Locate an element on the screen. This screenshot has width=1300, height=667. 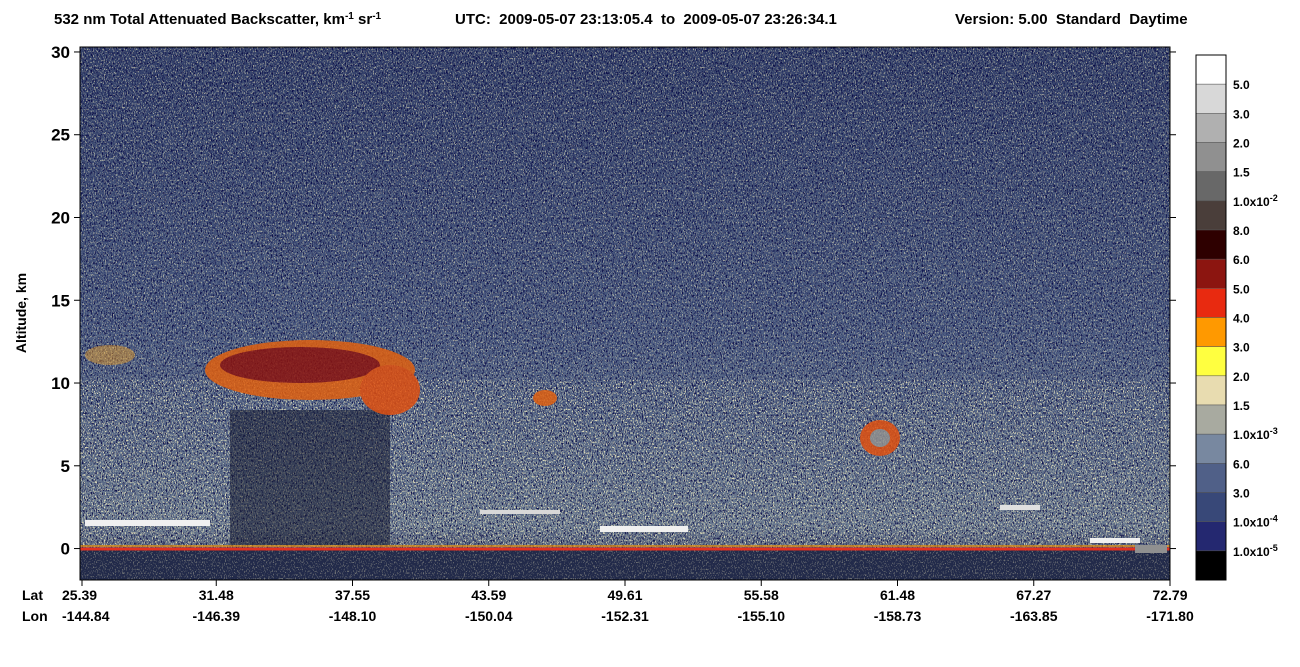
y-tick-label: 25 is located at coordinates (60, 135).